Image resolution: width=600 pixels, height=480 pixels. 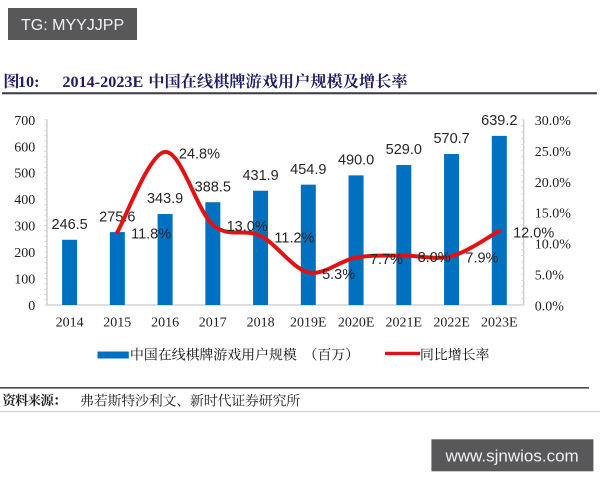 What do you see at coordinates (553, 245) in the screenshot?
I see `svg-text: 10.0%` at bounding box center [553, 245].